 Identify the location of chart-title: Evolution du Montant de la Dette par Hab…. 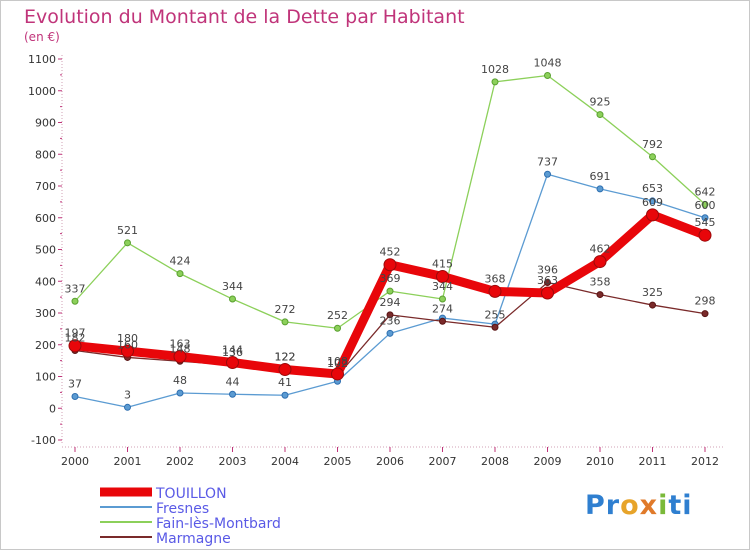
(244, 17).